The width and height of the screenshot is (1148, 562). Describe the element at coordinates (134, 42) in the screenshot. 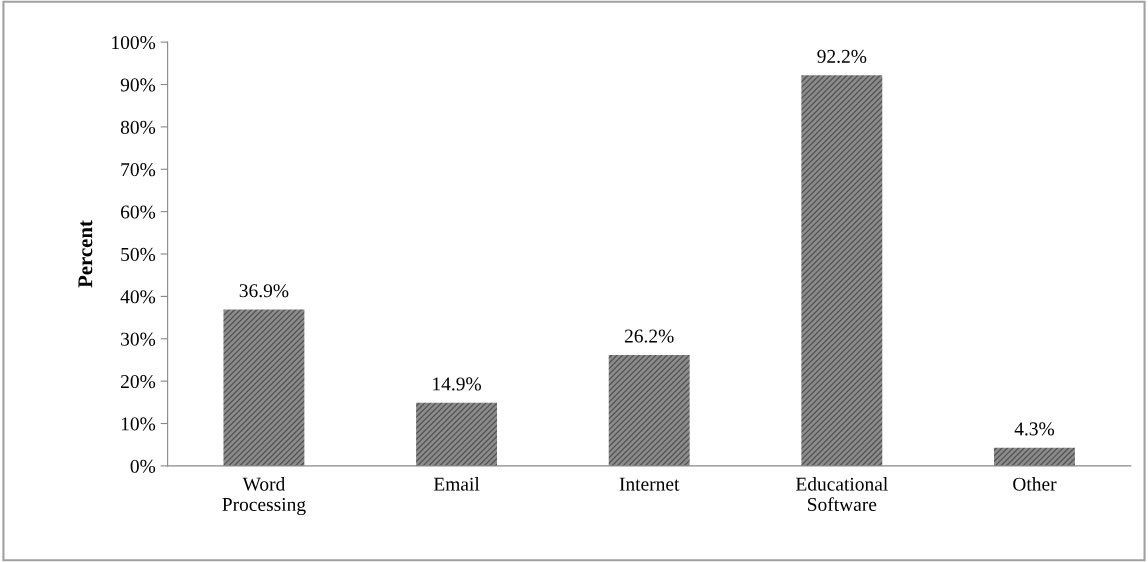

I see `y-tick-label: 100%` at that location.